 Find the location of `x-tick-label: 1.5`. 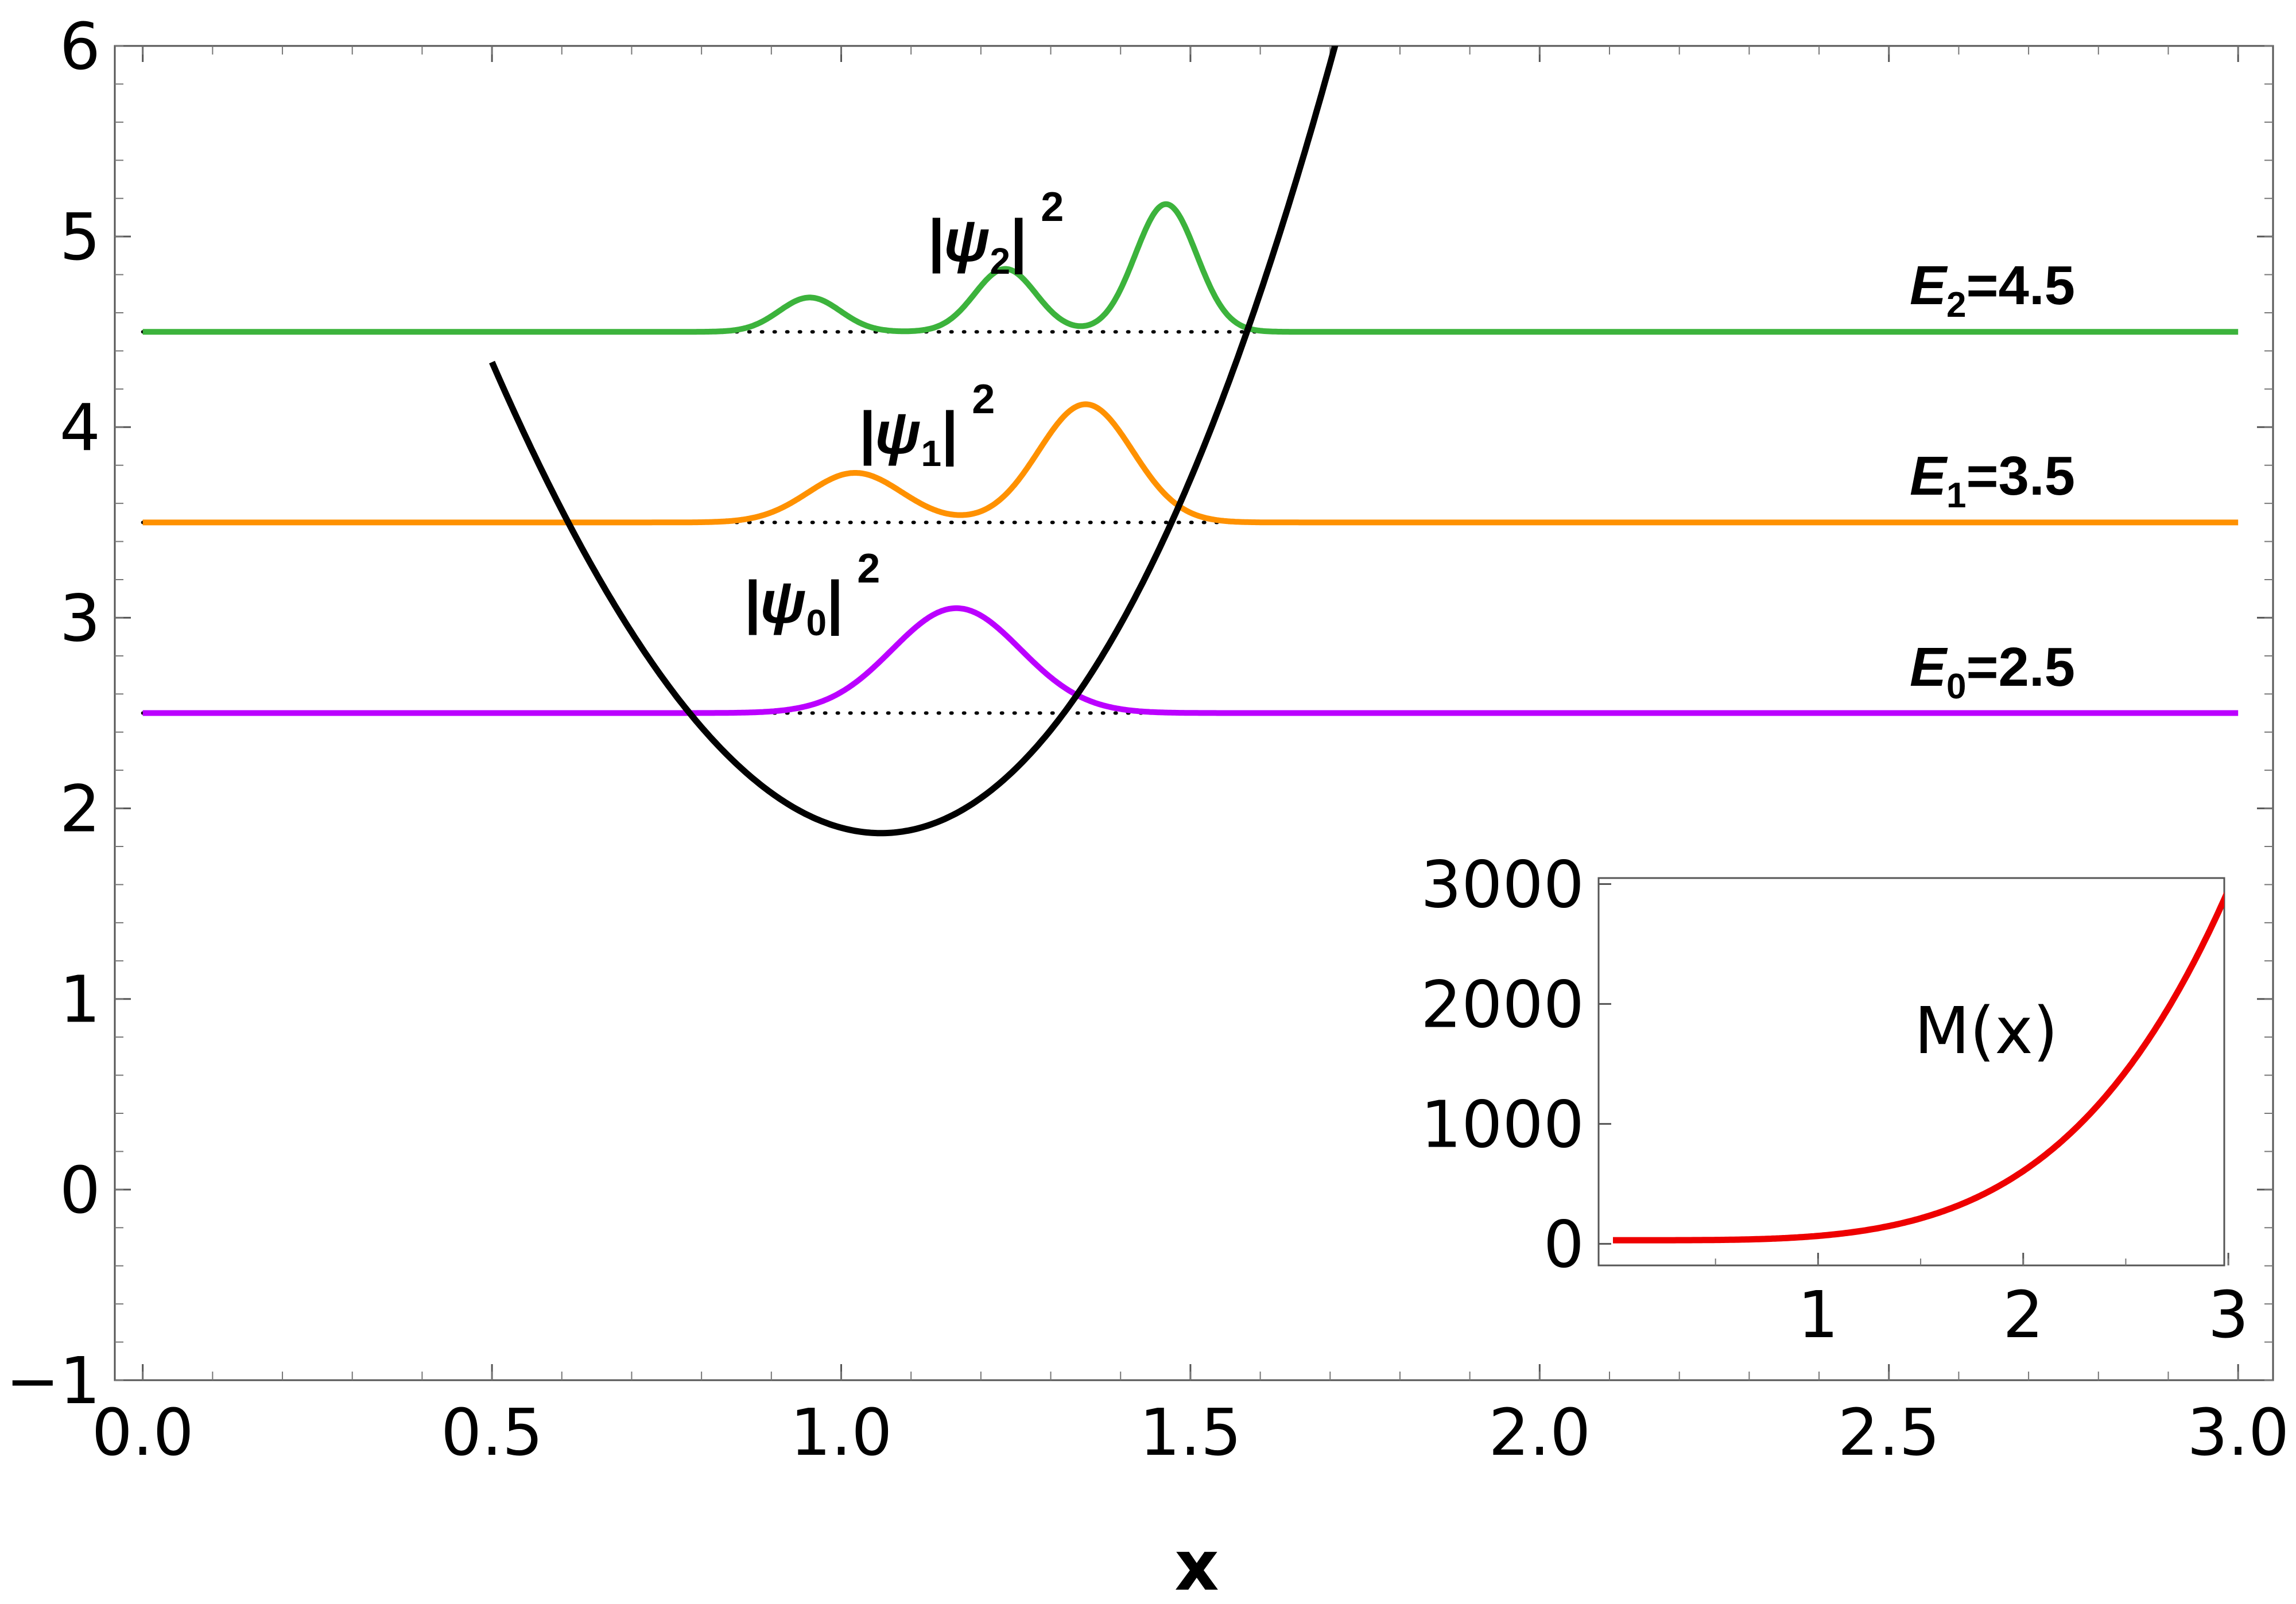

x-tick-label: 1.5 is located at coordinates (1190, 1433).